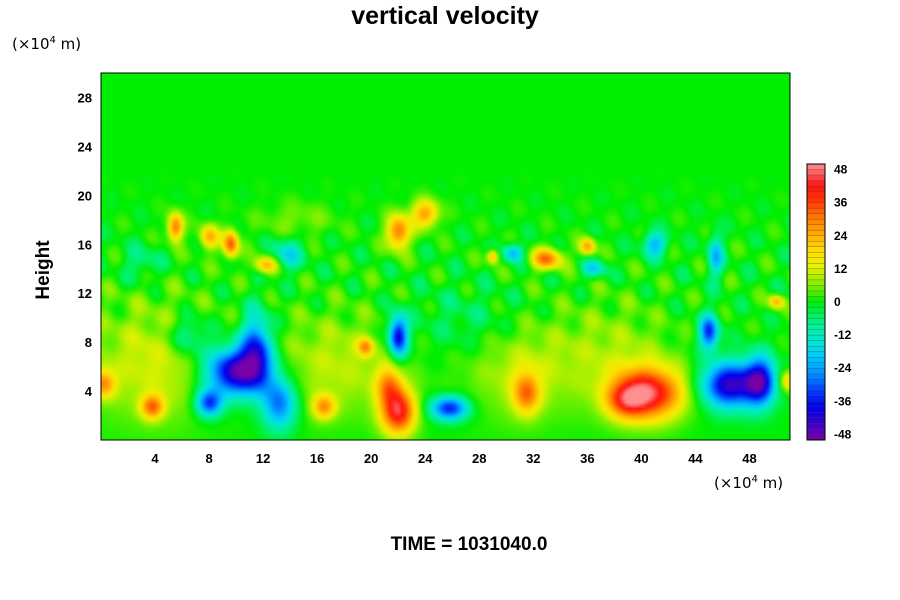  I want to click on colorbar-frame, so click(816, 302).